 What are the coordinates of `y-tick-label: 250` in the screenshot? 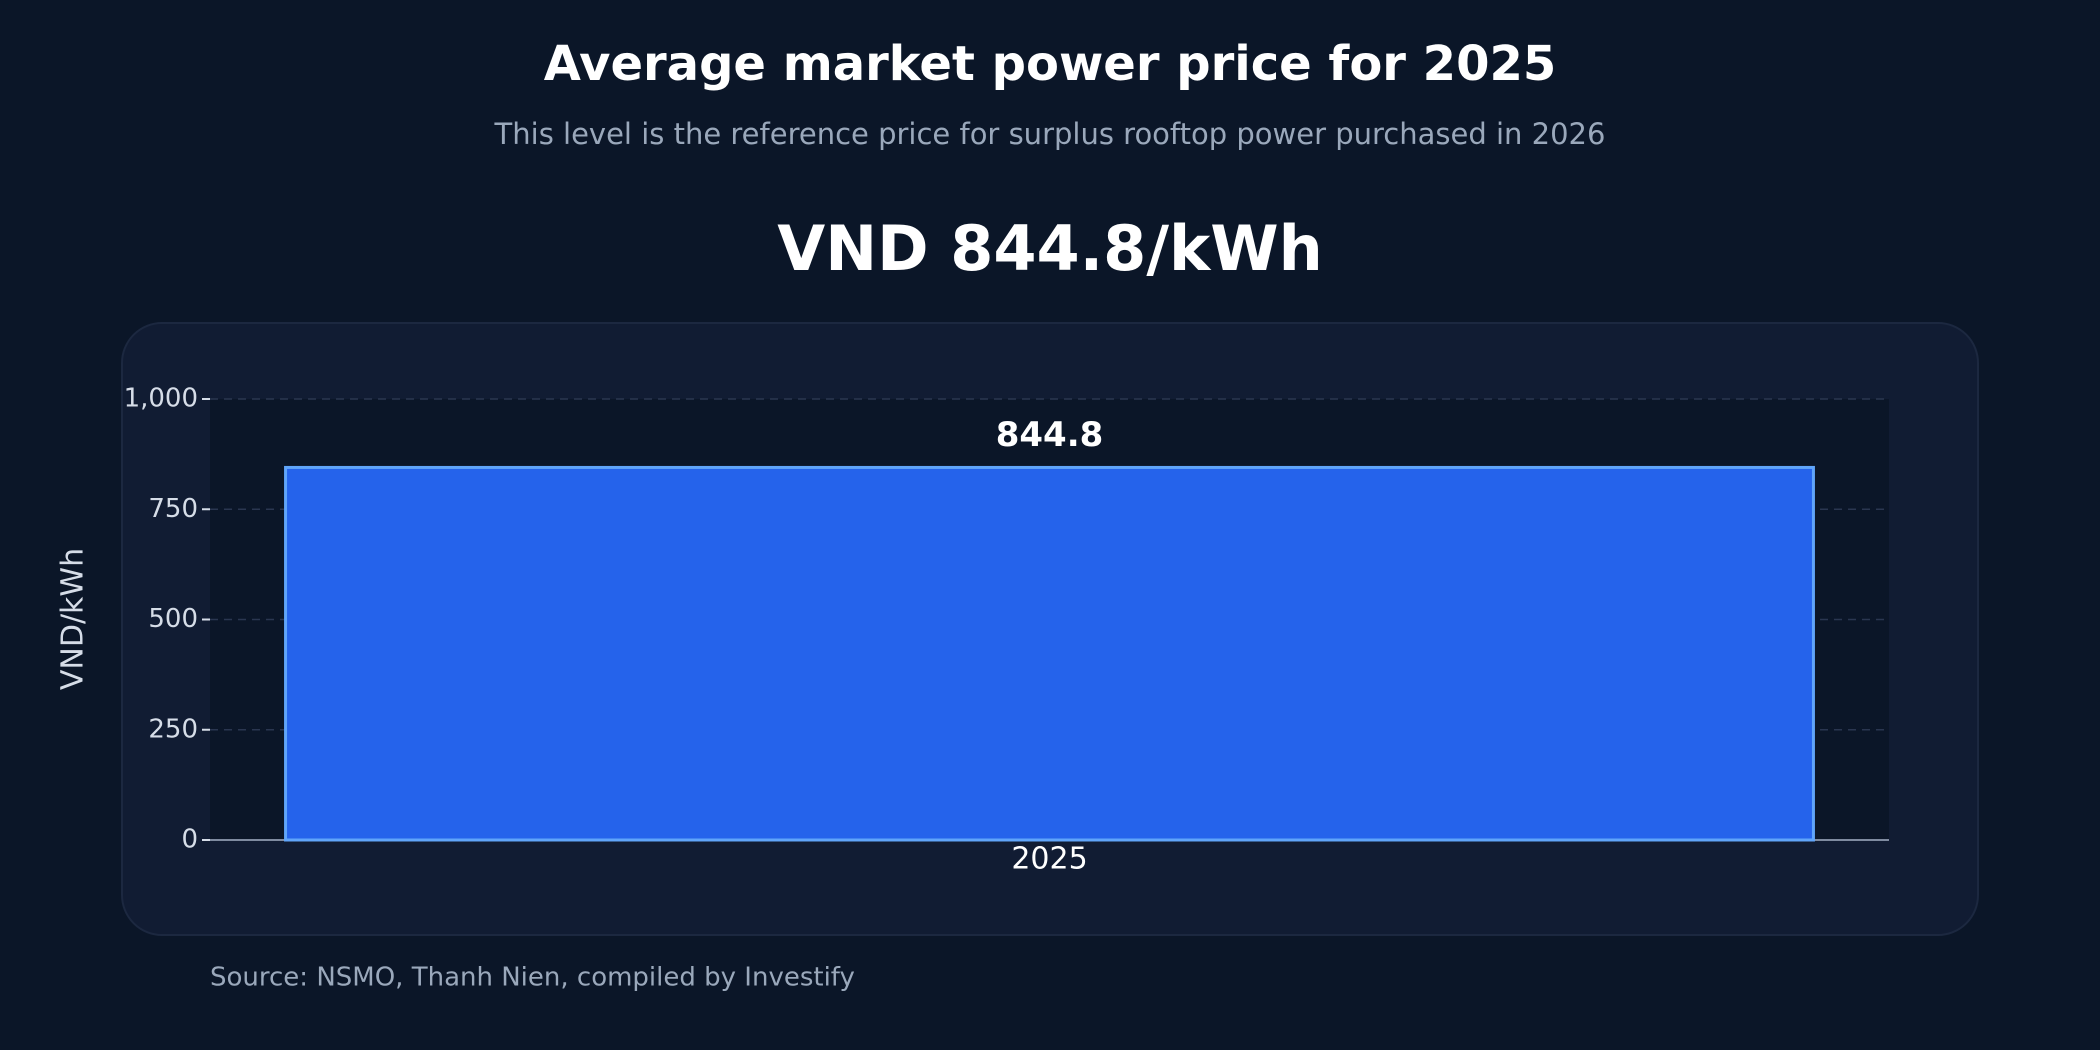 It's located at (173, 729).